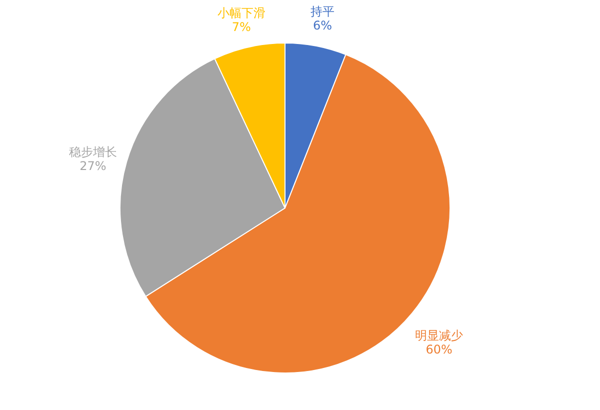  What do you see at coordinates (92, 152) in the screenshot?
I see `slice-label: 稳步增长` at bounding box center [92, 152].